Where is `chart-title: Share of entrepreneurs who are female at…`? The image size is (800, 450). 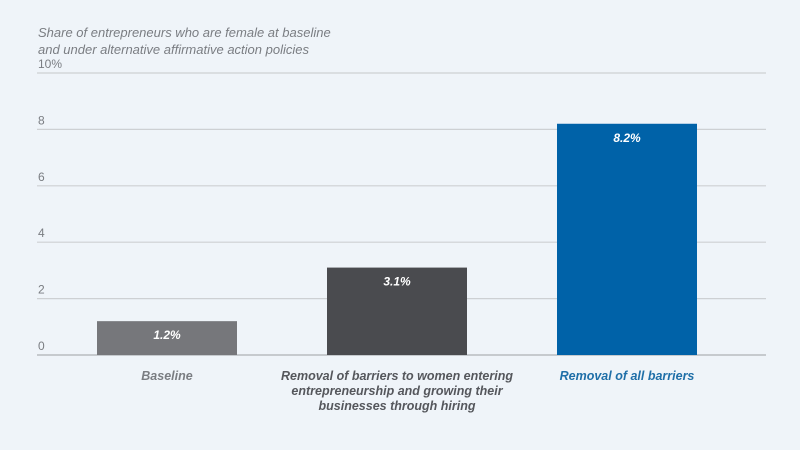
chart-title: Share of entrepreneurs who are female at… is located at coordinates (184, 41).